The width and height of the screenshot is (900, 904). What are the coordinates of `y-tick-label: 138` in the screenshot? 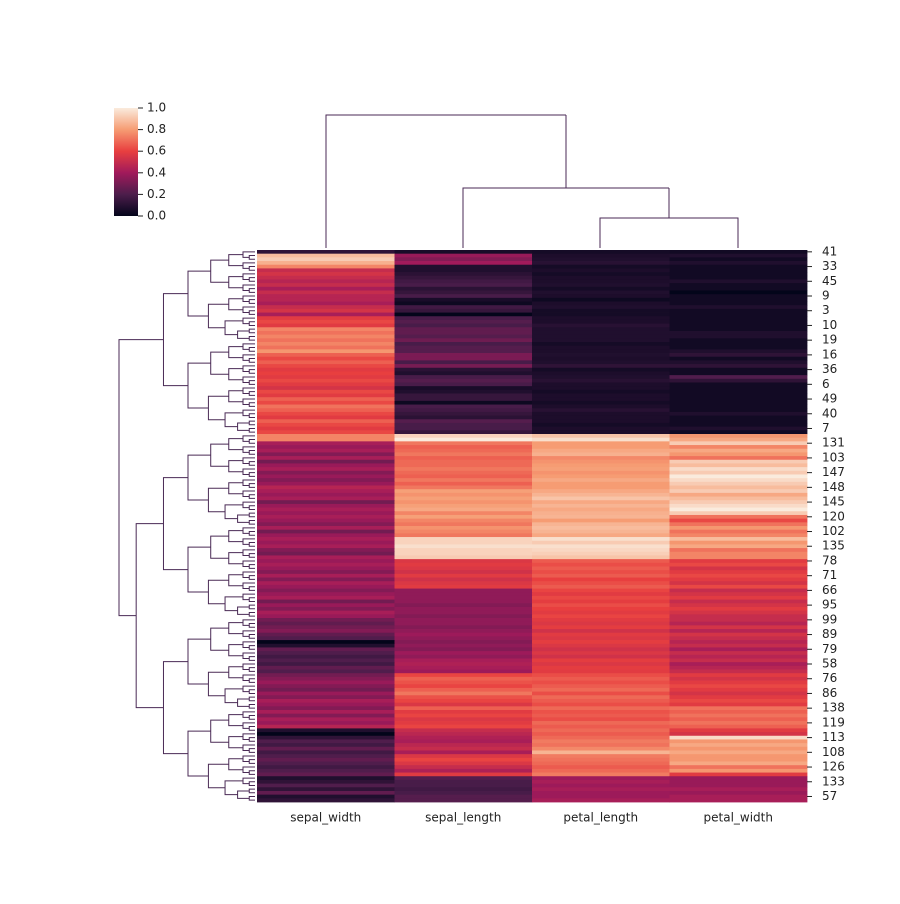 It's located at (833, 708).